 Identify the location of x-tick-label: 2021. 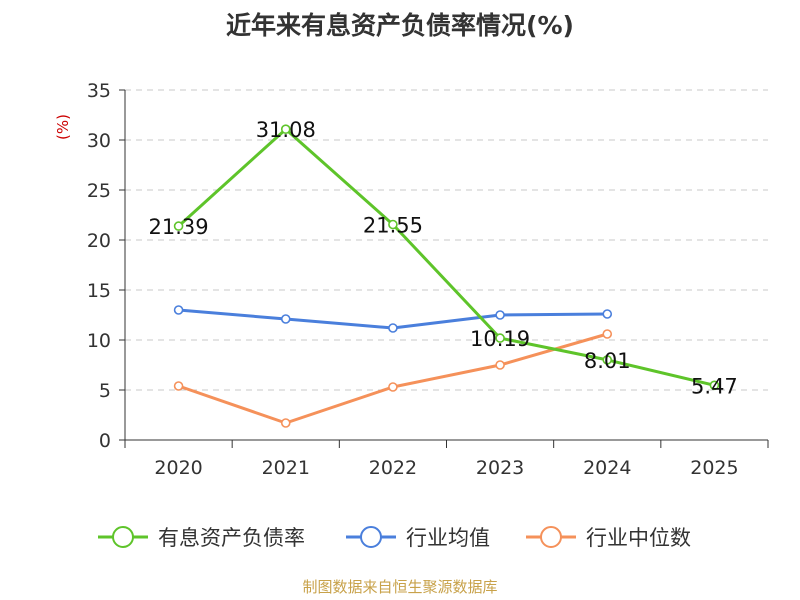
(286, 468).